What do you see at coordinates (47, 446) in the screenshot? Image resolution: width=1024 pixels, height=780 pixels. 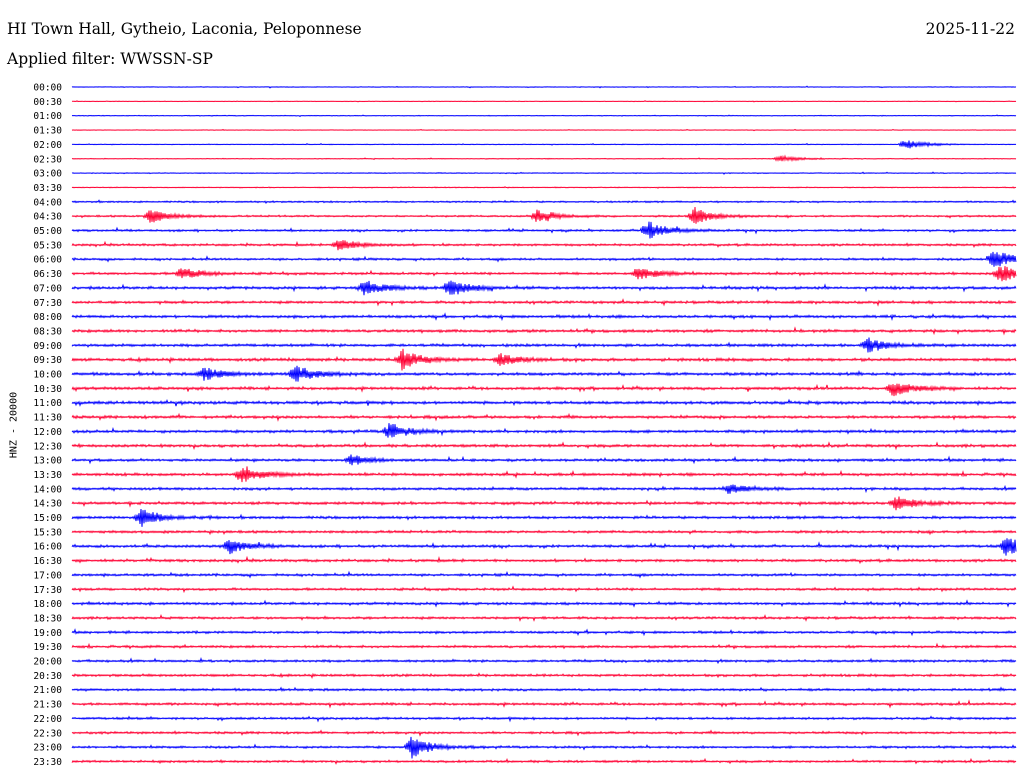 I see `row-time-label: 12:30` at bounding box center [47, 446].